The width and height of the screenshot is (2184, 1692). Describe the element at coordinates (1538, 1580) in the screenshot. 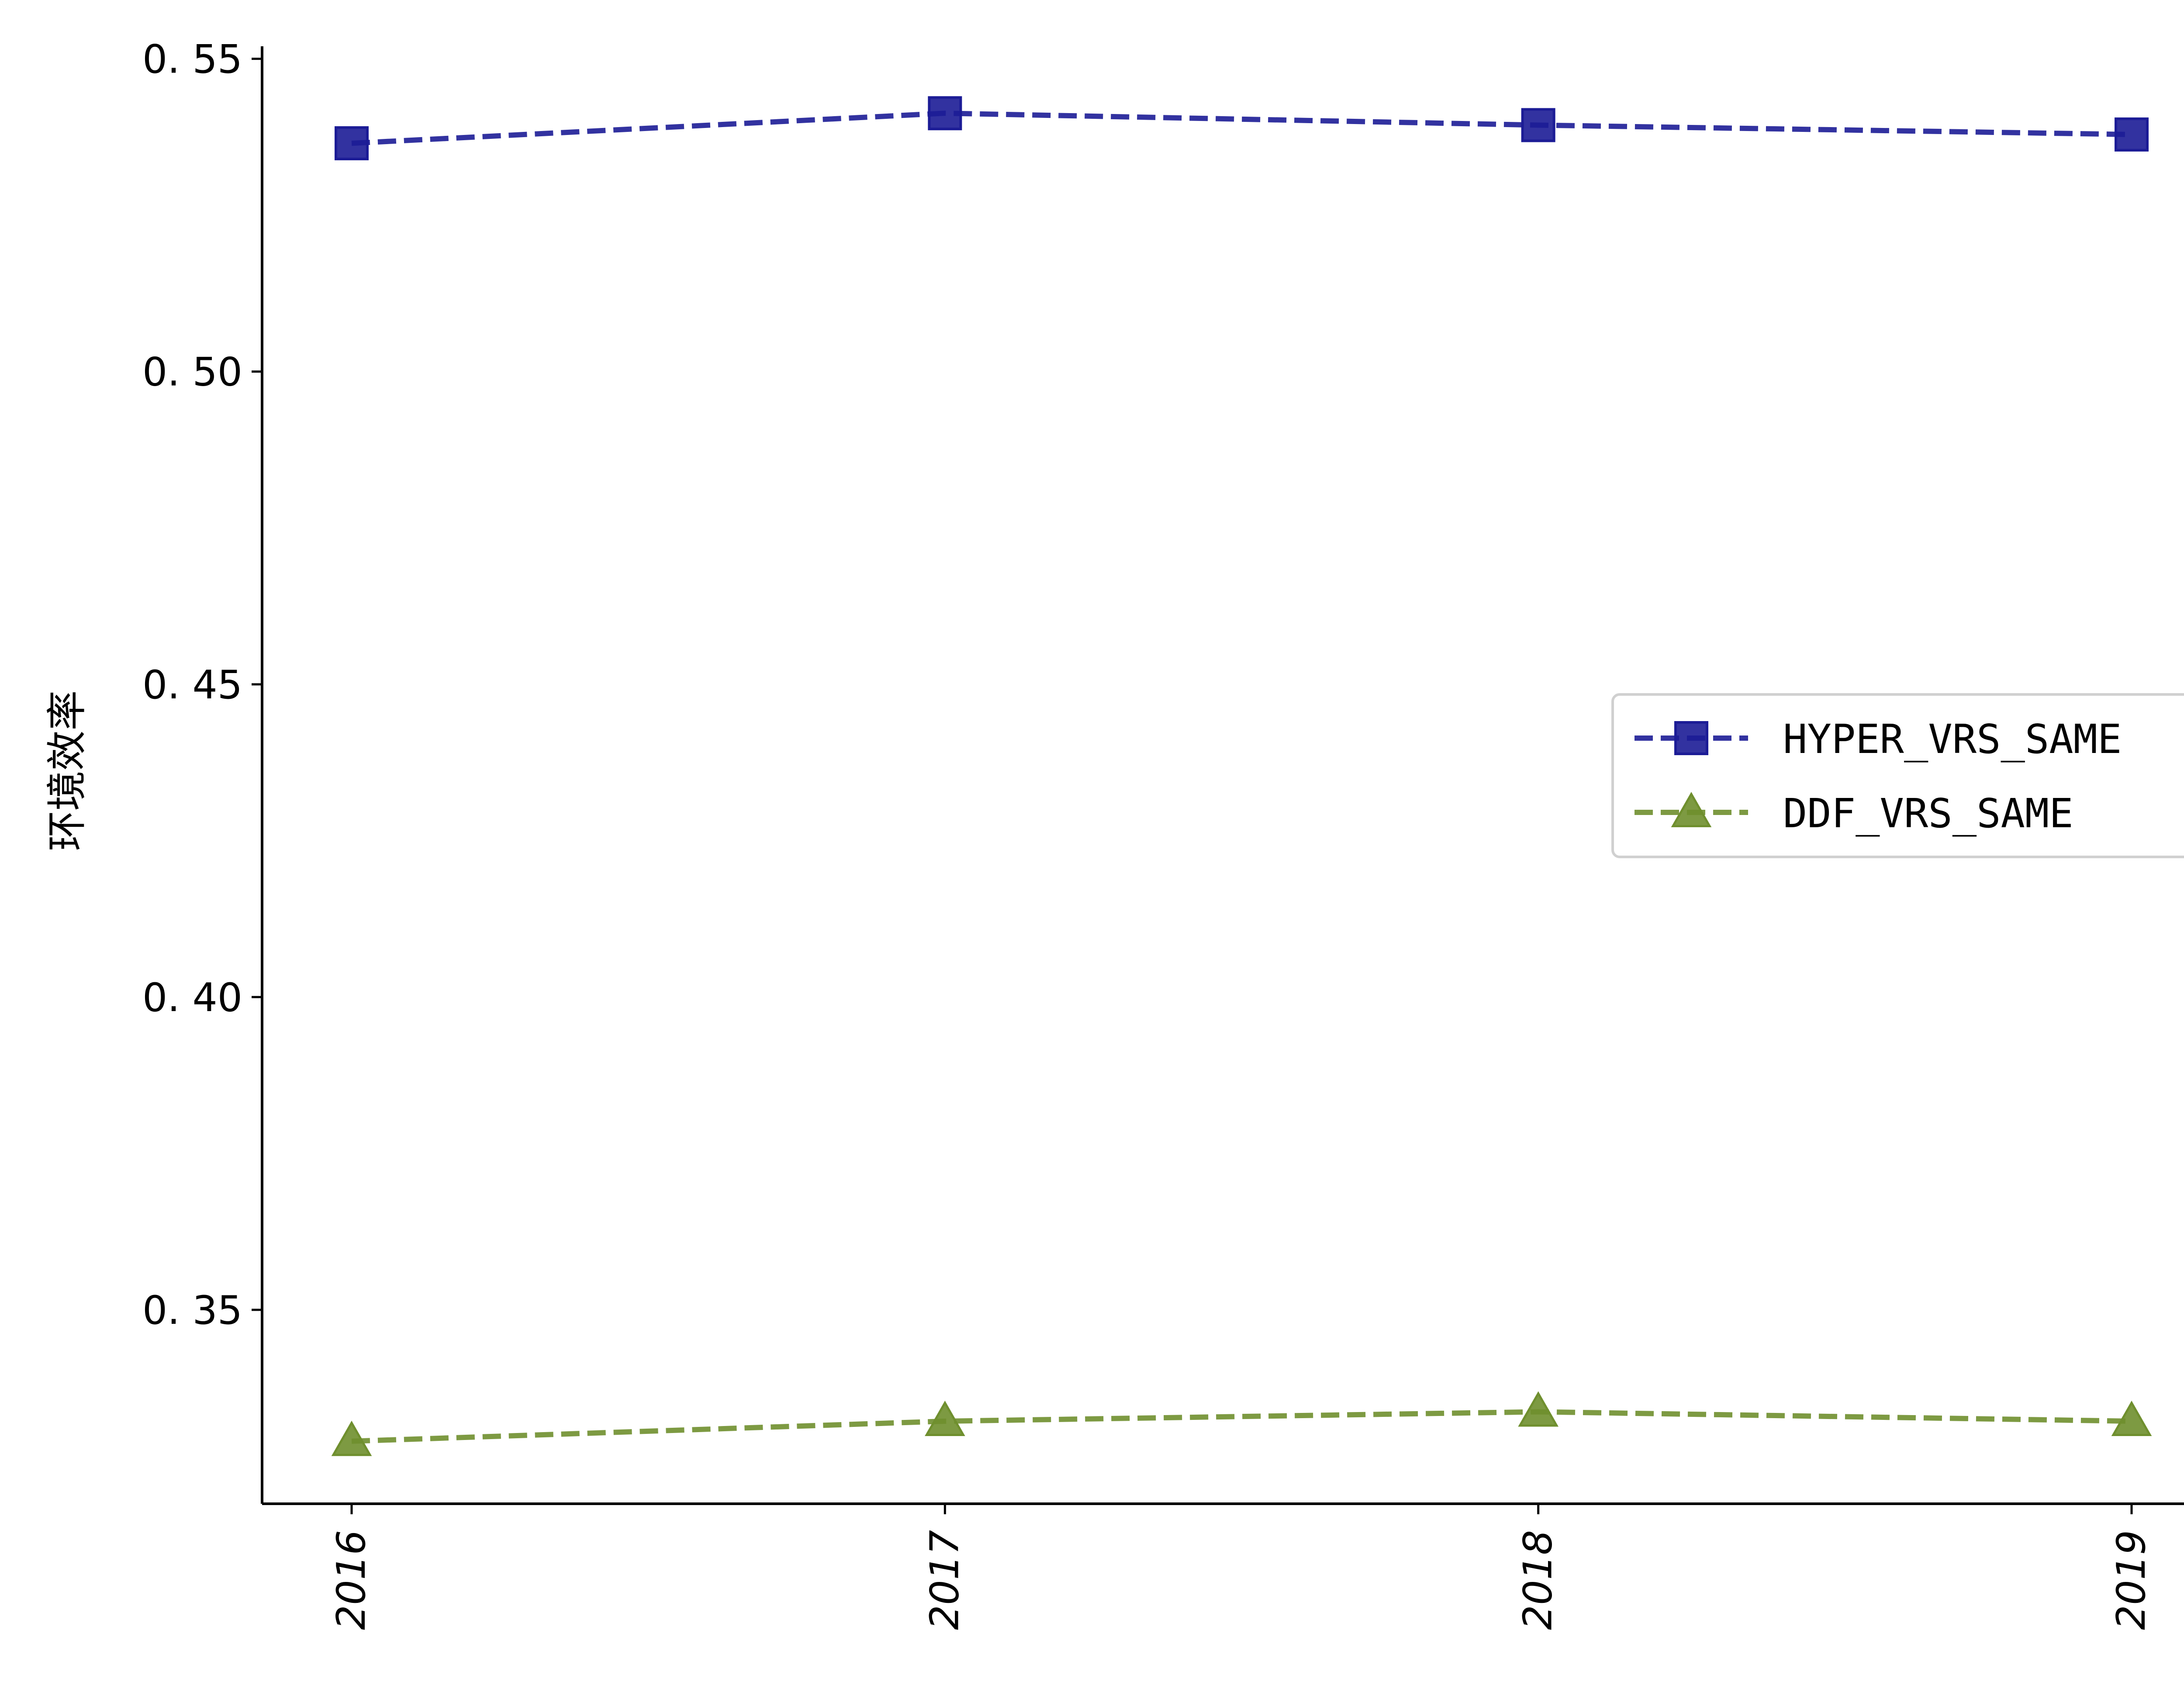

I see `x-tick-label: 2018` at that location.